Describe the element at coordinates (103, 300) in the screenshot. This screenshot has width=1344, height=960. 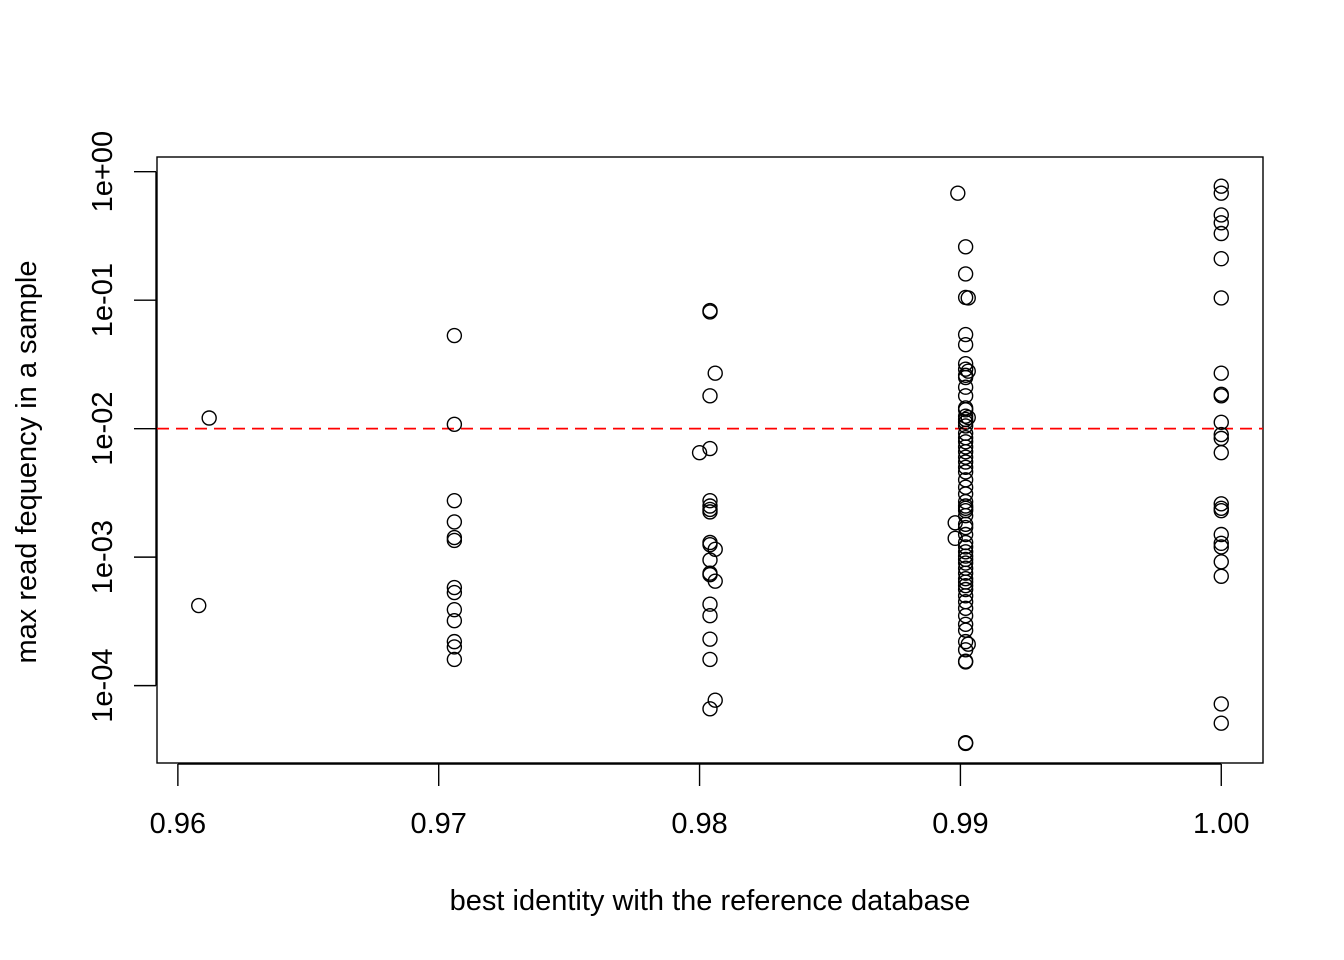
I see `y-tick-label: 1e-01` at that location.